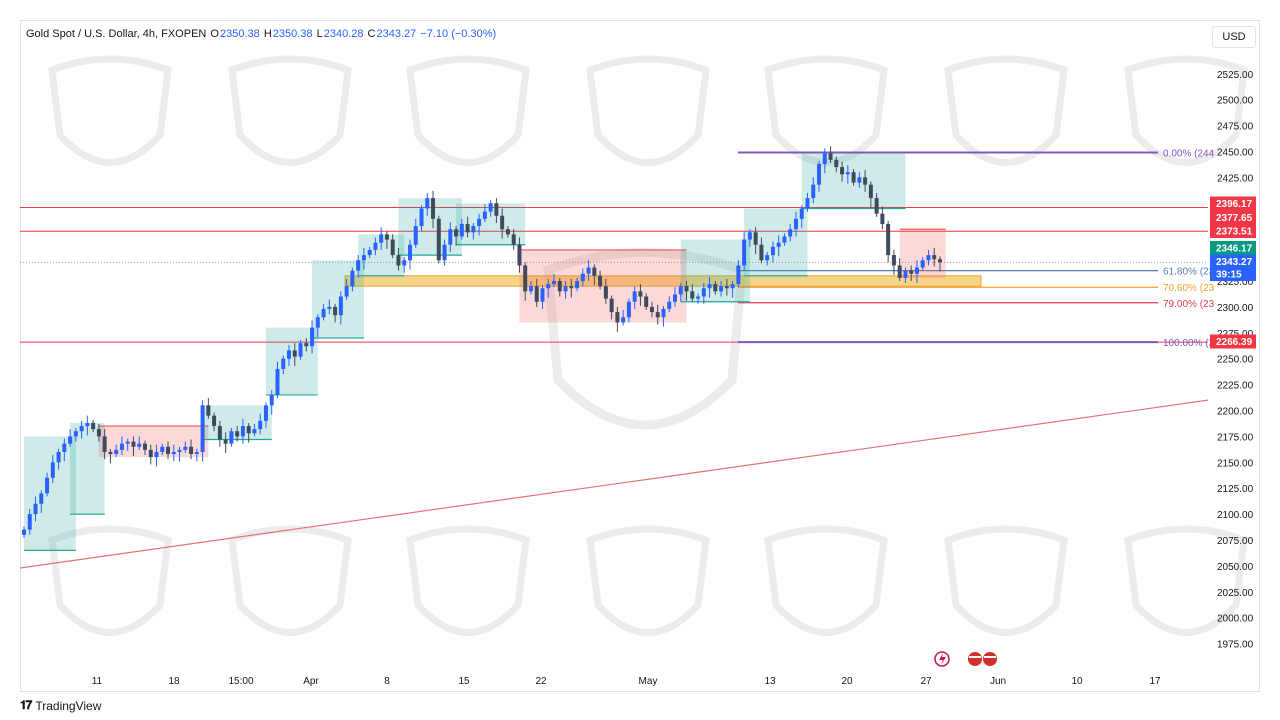  I want to click on tradingview-logo: 𝟏𝟕 TradingView, so click(60, 705).